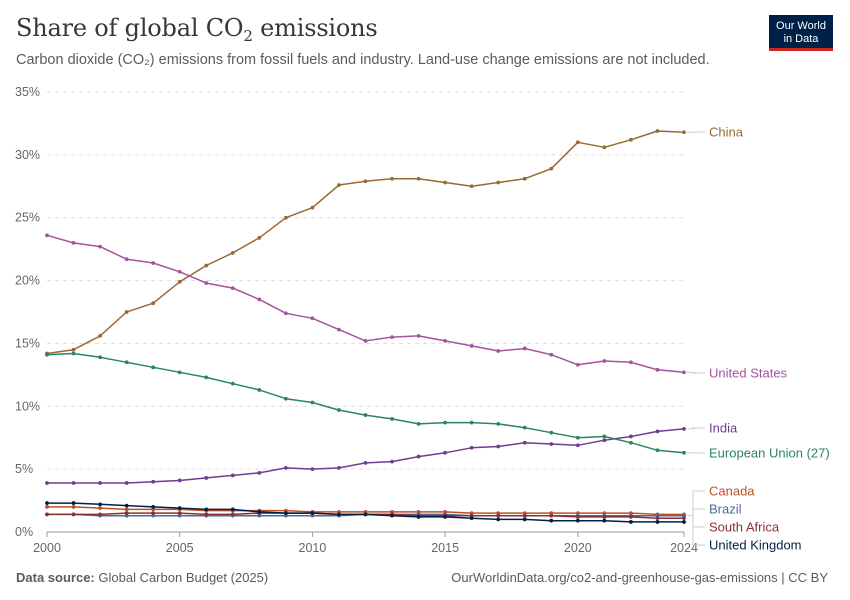 The height and width of the screenshot is (600, 850). What do you see at coordinates (726, 132) in the screenshot?
I see `series-label: China` at bounding box center [726, 132].